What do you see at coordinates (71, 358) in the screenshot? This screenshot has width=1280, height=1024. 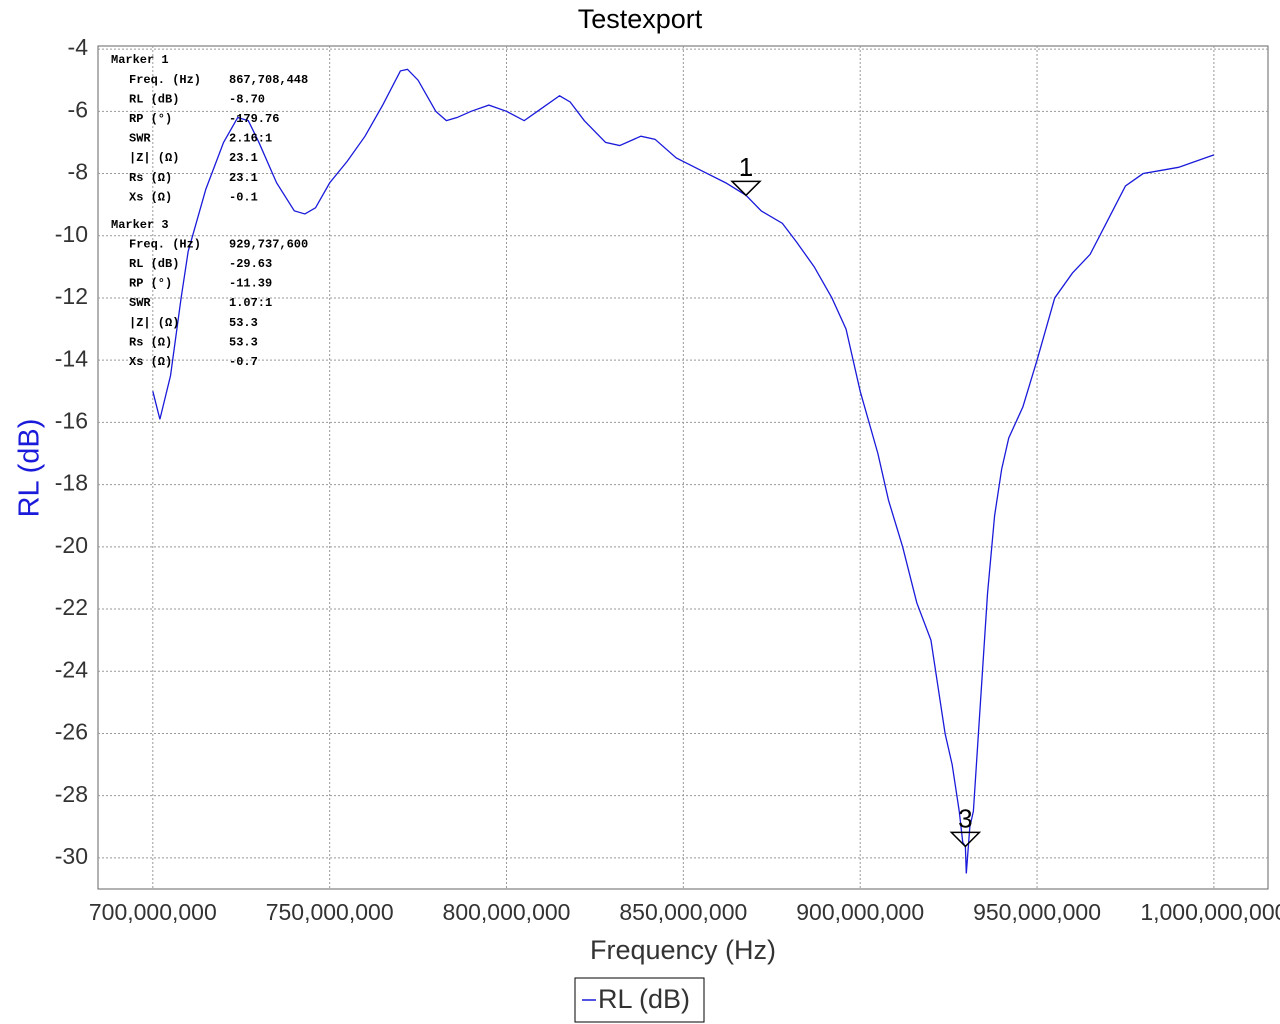 I see `y-tick-label: -14` at bounding box center [71, 358].